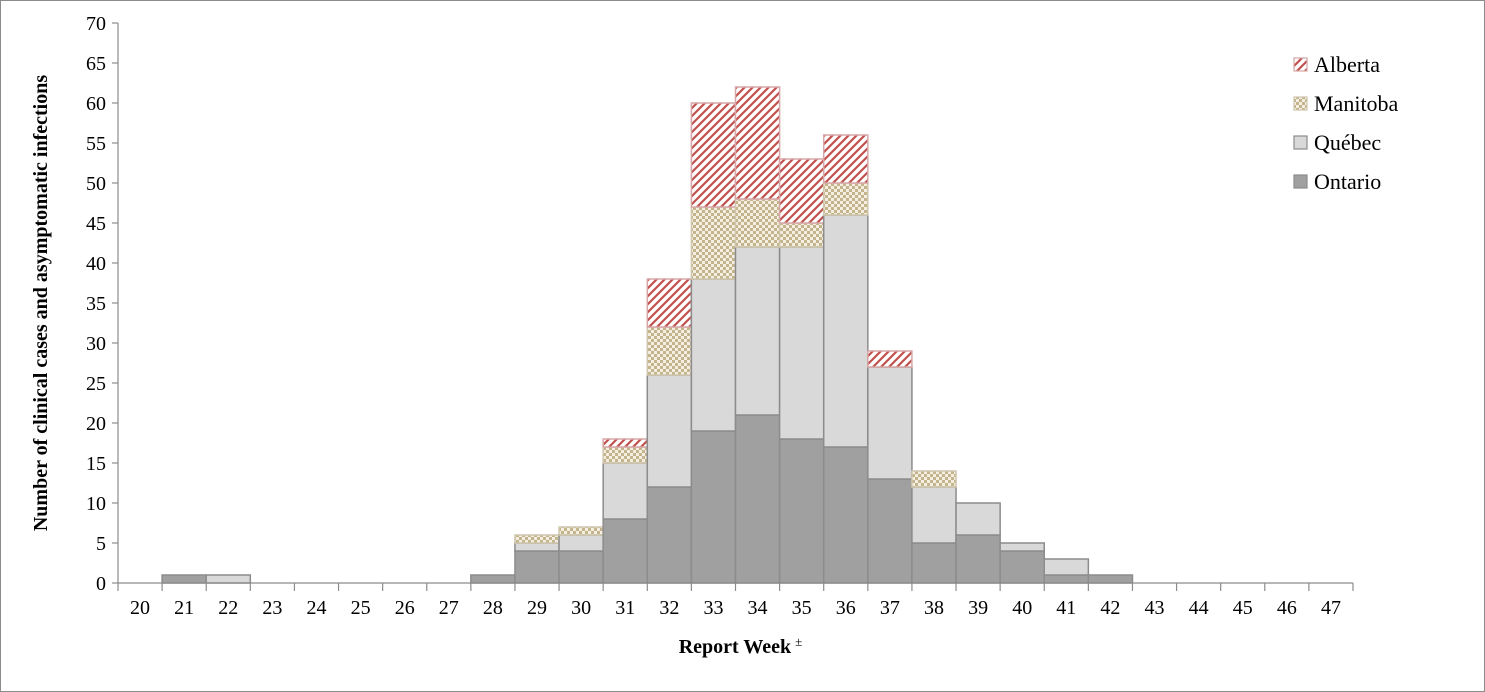 The image size is (1485, 692). What do you see at coordinates (890, 608) in the screenshot?
I see `x-tick-label: 37` at bounding box center [890, 608].